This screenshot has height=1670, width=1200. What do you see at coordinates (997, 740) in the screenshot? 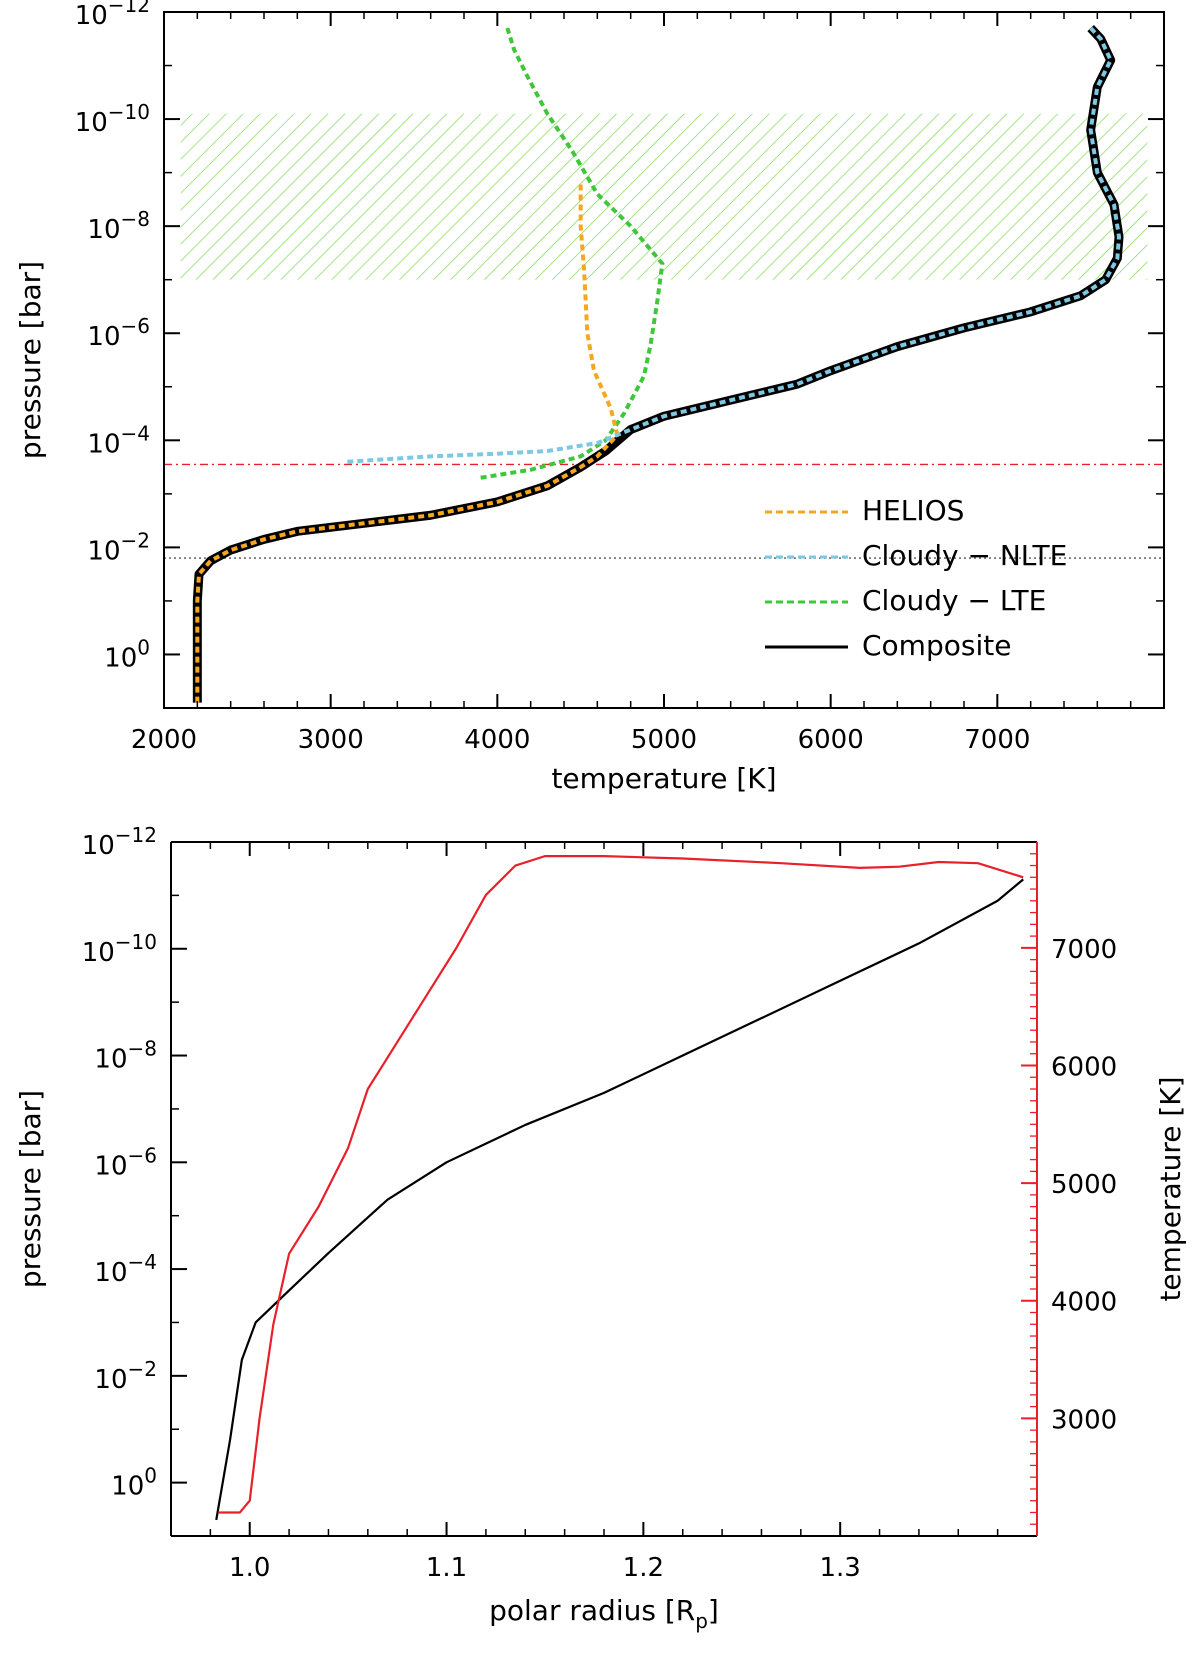
I see `x-tick-label: 7000` at bounding box center [997, 740].